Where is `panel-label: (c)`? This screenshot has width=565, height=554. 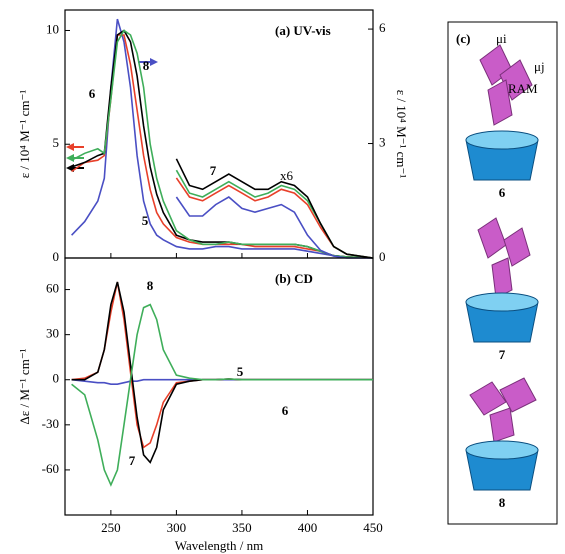
panel-label: (c) is located at coordinates (463, 38).